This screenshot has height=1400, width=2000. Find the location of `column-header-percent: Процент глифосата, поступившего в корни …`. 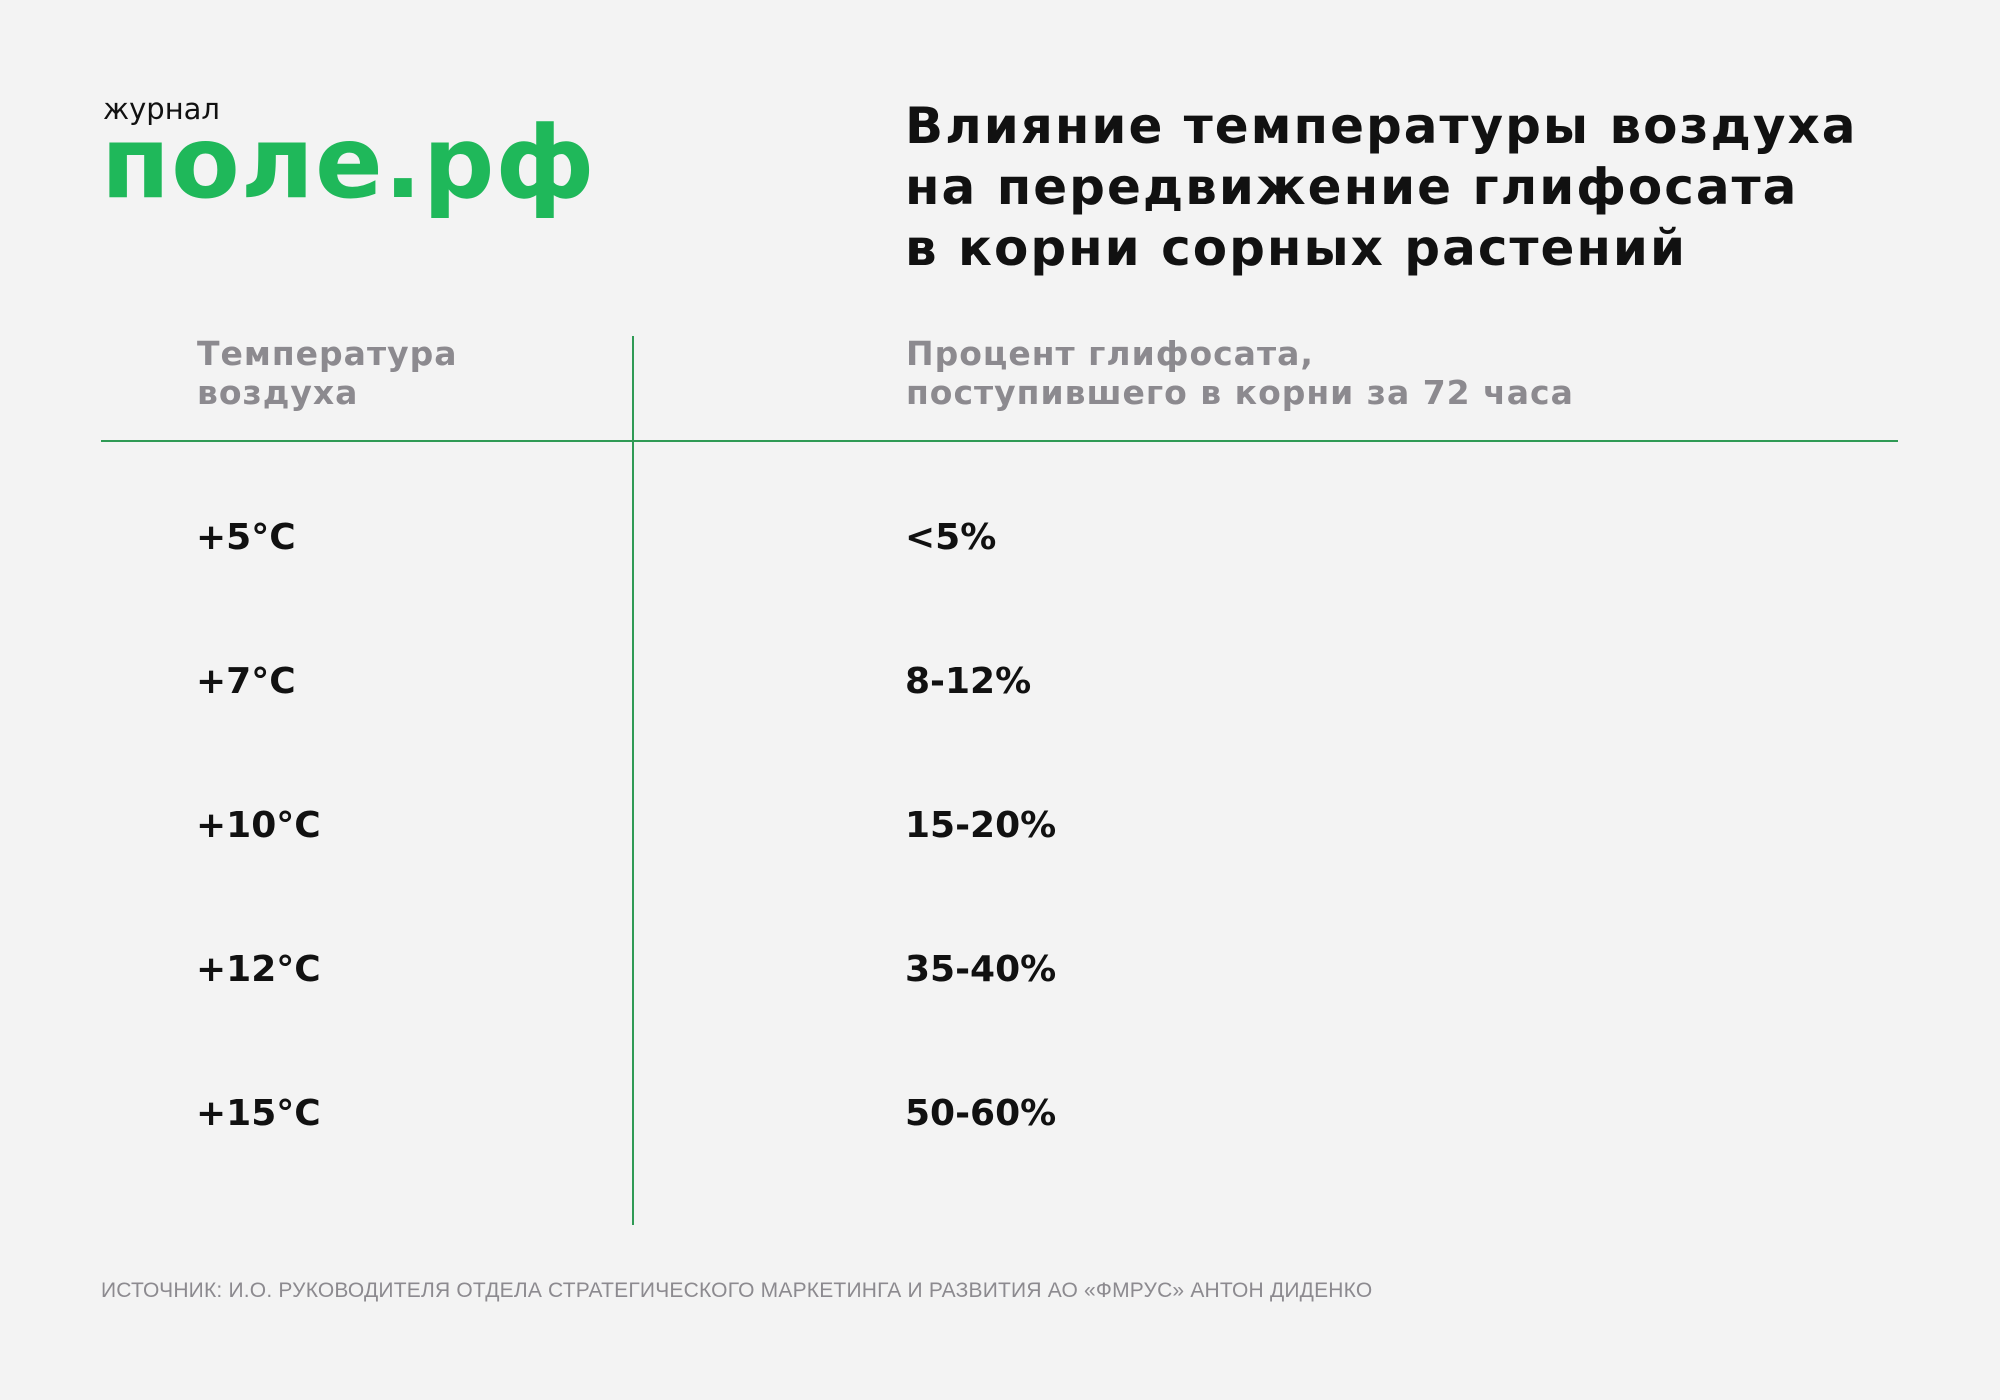

column-header-percent: Процент глифосата, поступившего в корни … is located at coordinates (1240, 373).